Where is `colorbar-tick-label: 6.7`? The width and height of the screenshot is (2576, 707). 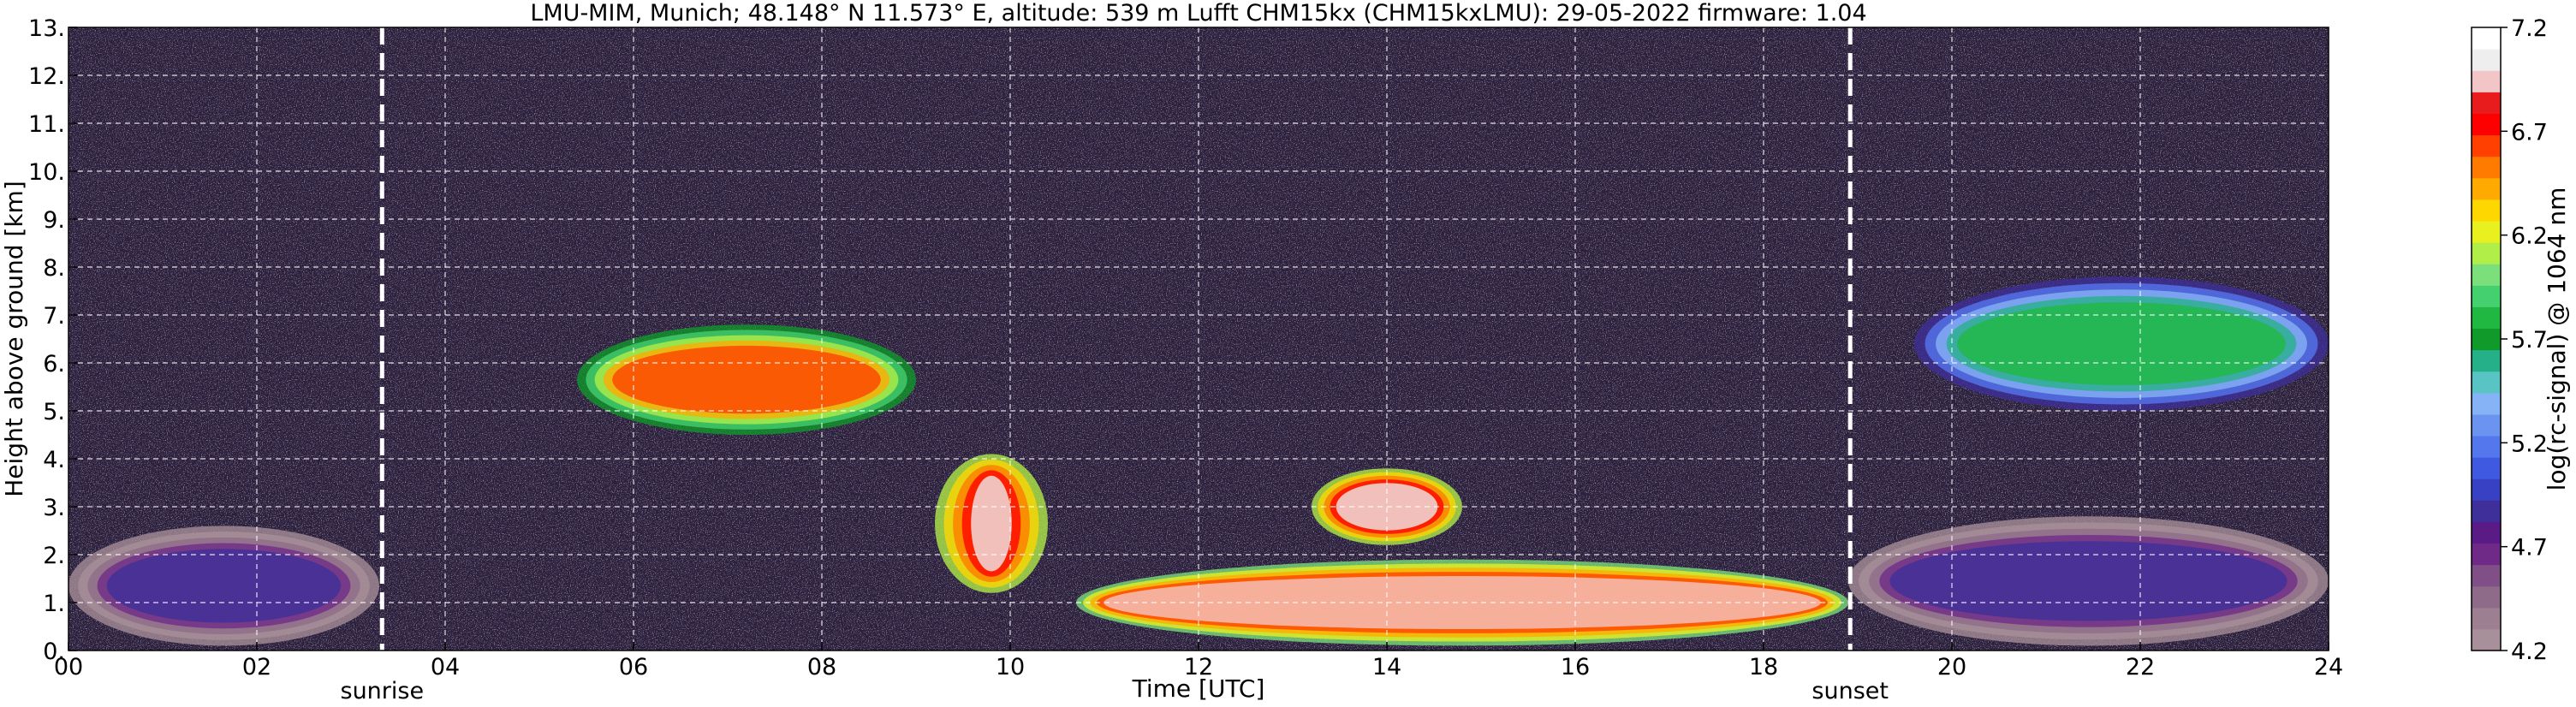
colorbar-tick-label: 6.7 is located at coordinates (2530, 132).